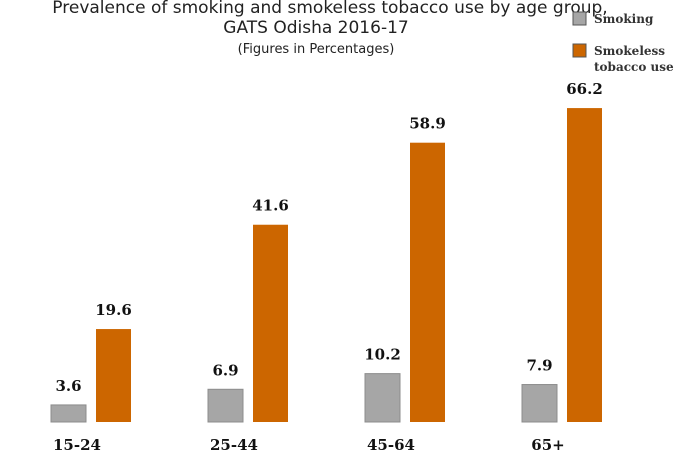  I want to click on legend-label: Smoking, so click(624, 19).